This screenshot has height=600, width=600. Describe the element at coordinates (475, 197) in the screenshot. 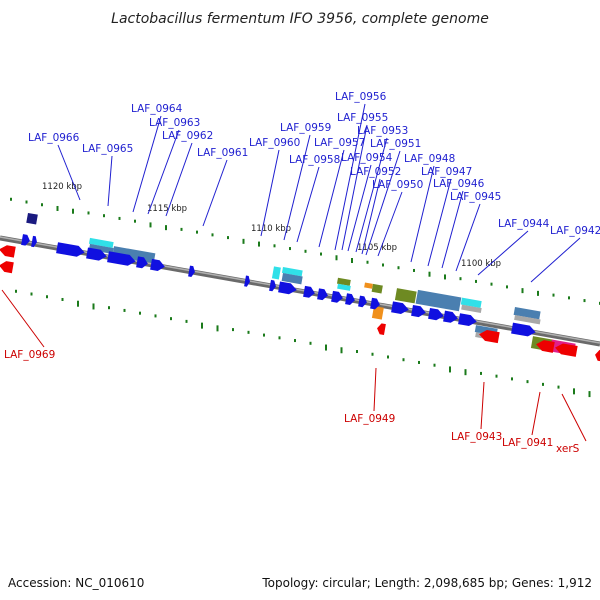

I see `gene-label-plus: LAF_0945` at that location.